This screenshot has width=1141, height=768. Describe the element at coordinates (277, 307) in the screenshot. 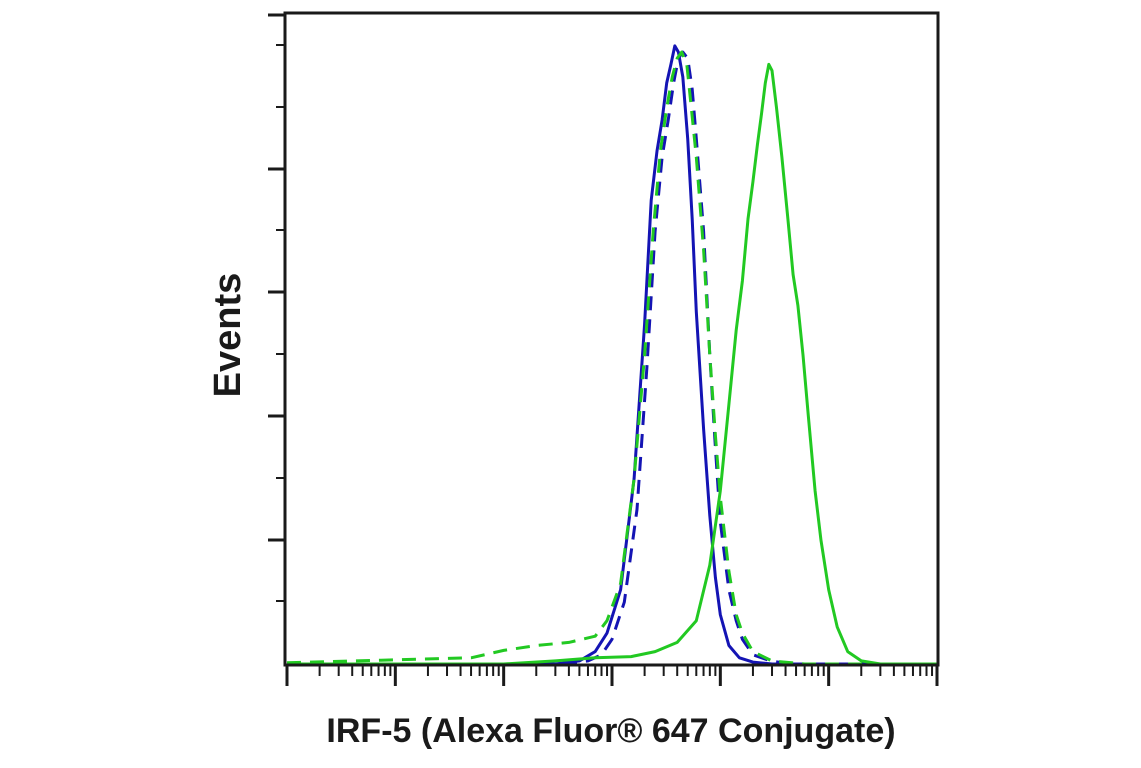

I see `y-axis-ticks` at that location.